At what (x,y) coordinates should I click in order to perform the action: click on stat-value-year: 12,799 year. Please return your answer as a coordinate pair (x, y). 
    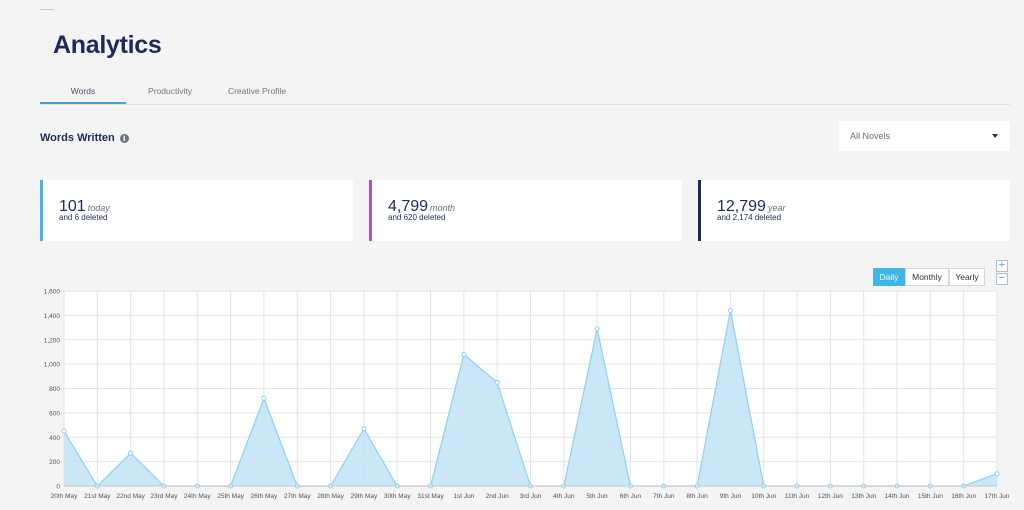
    Looking at the image, I should click on (751, 206).